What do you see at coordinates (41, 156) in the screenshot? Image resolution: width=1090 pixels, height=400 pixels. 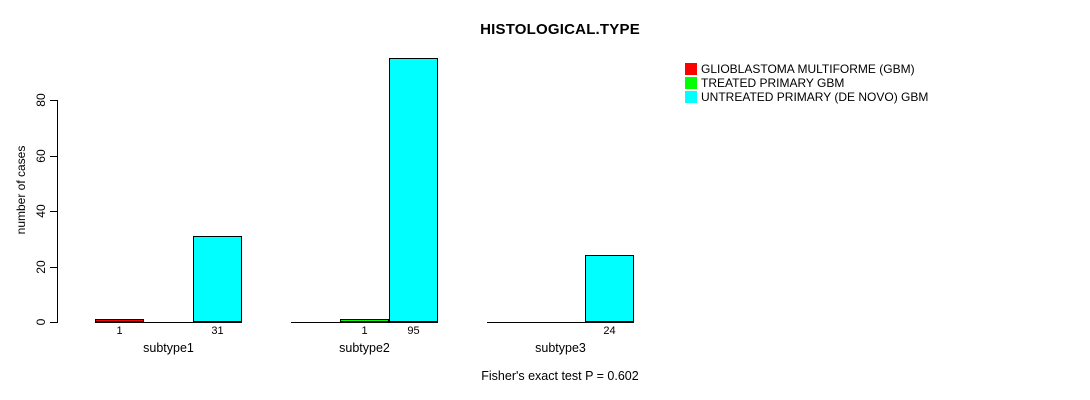 I see `y-tick-label: 60` at bounding box center [41, 156].